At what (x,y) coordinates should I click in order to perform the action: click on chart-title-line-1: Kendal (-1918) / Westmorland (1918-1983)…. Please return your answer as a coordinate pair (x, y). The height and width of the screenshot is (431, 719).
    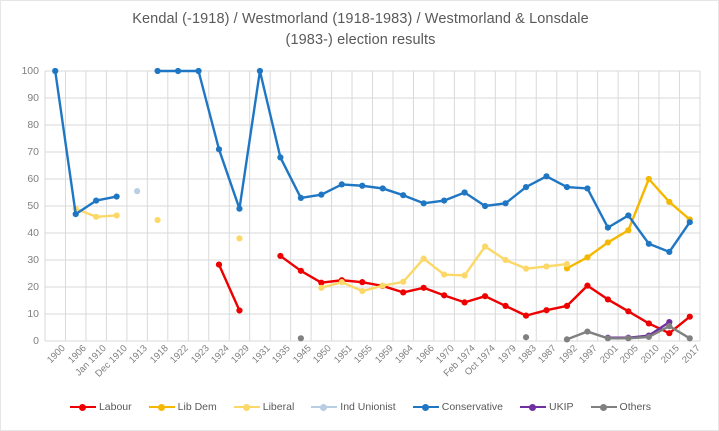
    Looking at the image, I should click on (360, 19).